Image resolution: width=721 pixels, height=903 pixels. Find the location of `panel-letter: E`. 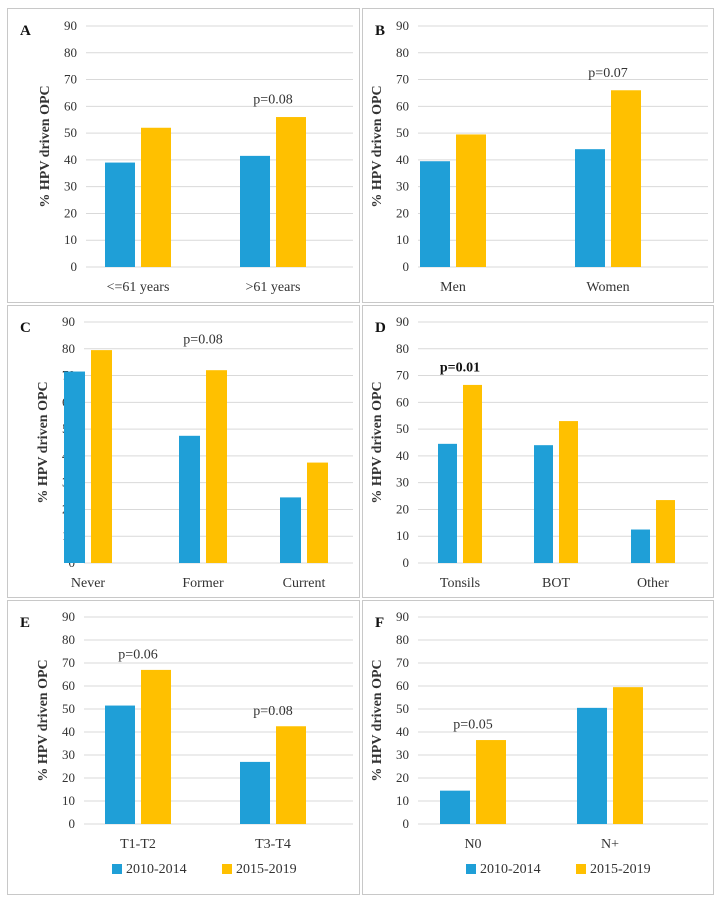

panel-letter: E is located at coordinates (25, 623).